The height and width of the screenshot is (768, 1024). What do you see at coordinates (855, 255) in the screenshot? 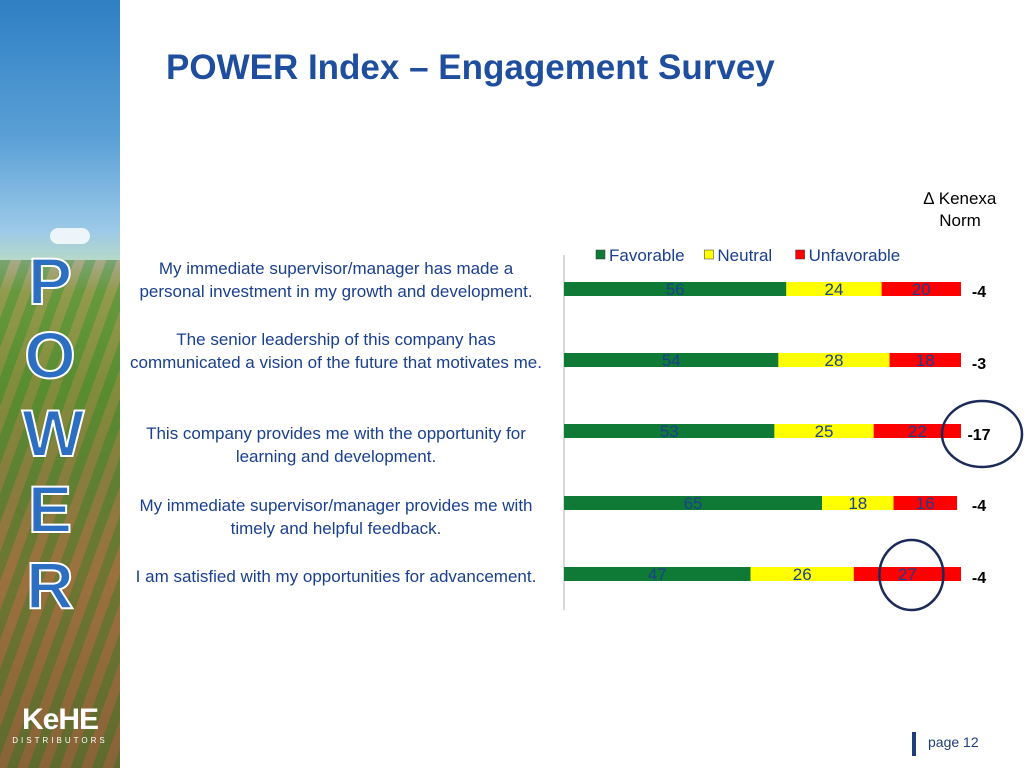
I see `legend-label: Unfavorable` at bounding box center [855, 255].